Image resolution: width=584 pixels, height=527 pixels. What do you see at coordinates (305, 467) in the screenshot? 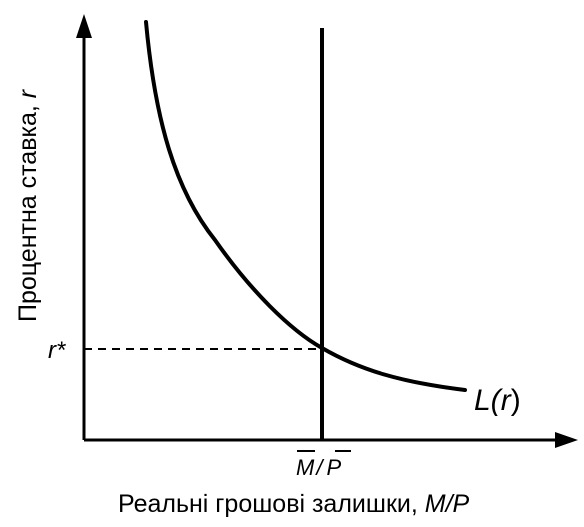
I see `money-supply-m: M` at bounding box center [305, 467].